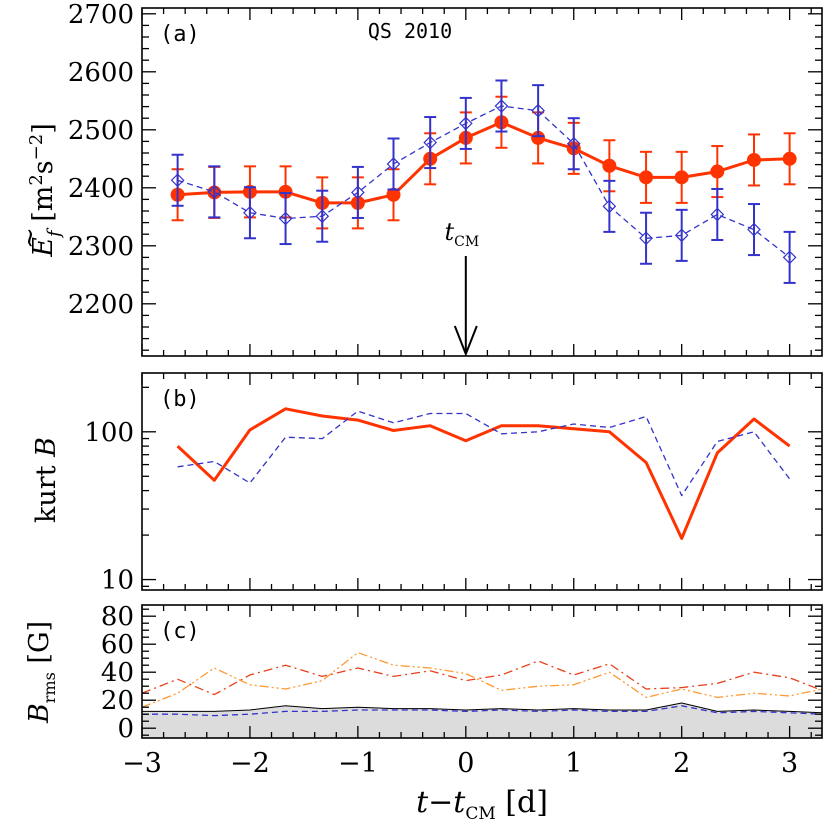 This screenshot has height=830, width=830. I want to click on y-axis-label-tilde: ~, so click(30, 238).